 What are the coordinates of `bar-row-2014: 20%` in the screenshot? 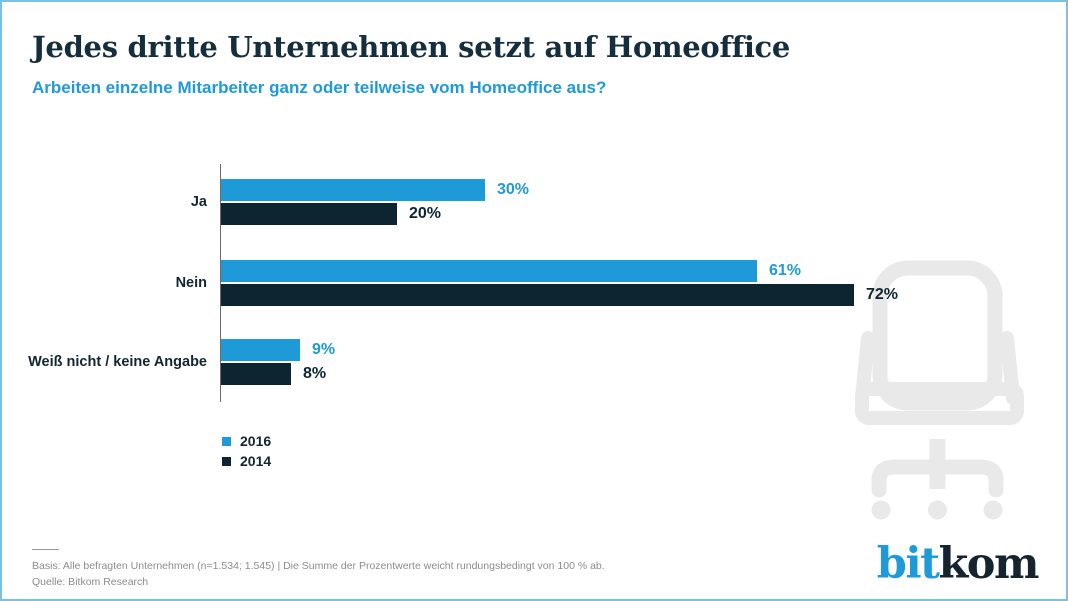 It's located at (331, 214).